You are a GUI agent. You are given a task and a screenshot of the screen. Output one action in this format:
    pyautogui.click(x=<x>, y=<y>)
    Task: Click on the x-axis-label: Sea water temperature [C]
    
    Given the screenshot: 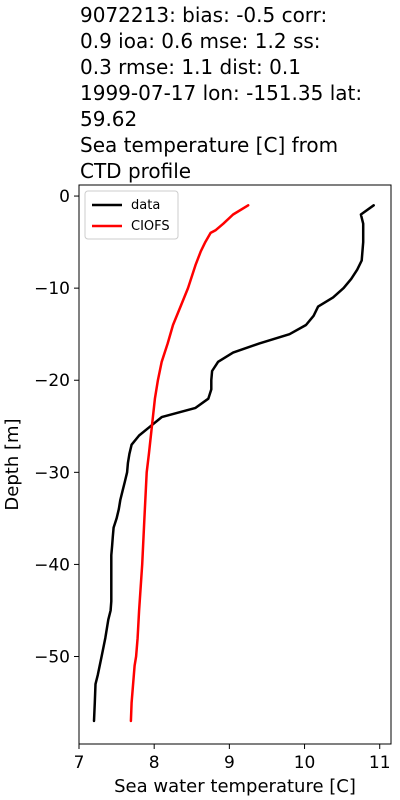 What is the action you would take?
    pyautogui.click(x=235, y=786)
    